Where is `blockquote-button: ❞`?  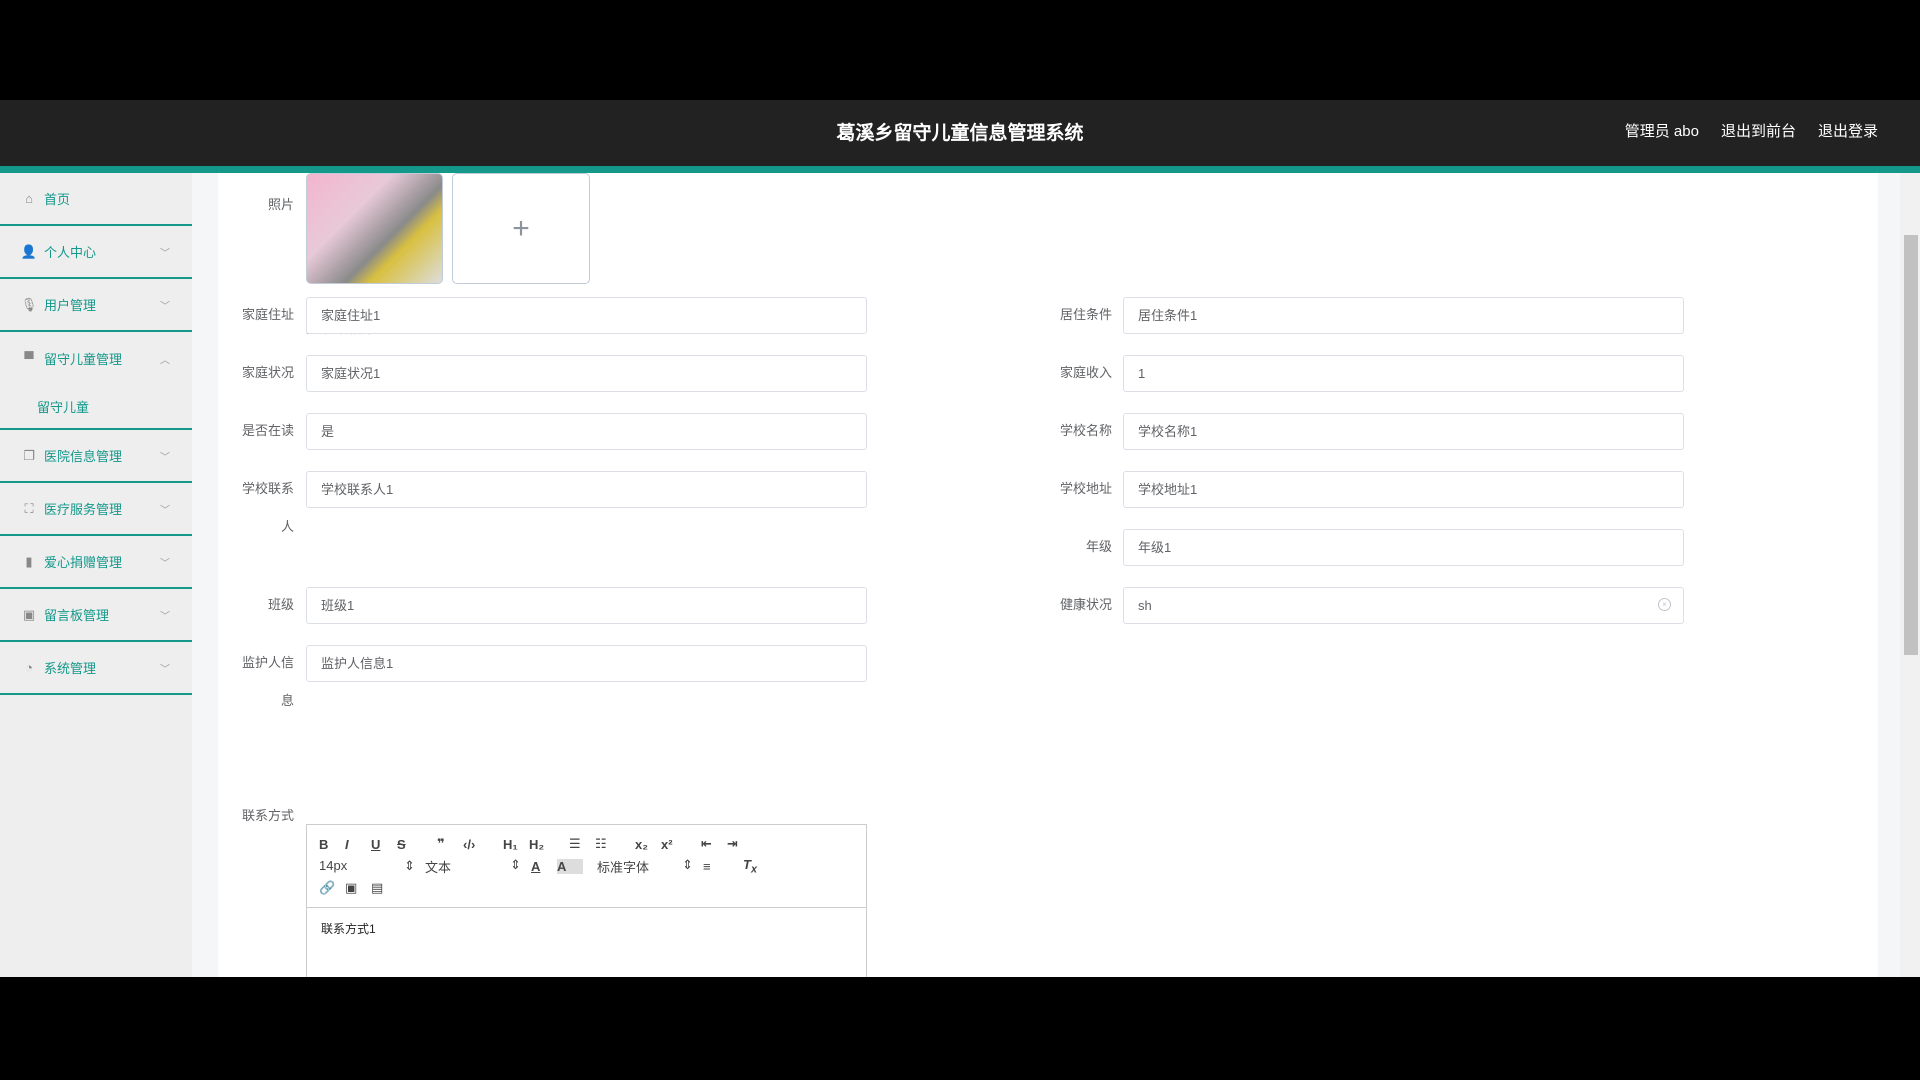 blockquote-button: ❞ is located at coordinates (441, 843).